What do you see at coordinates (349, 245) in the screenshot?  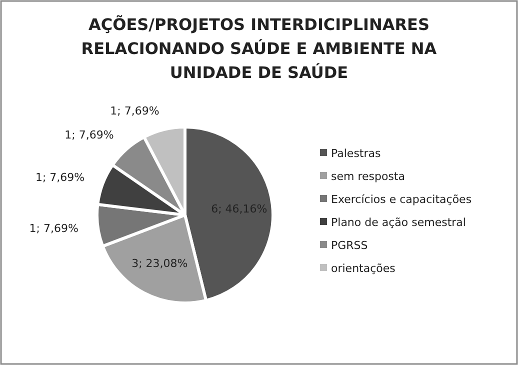 I see `legend-label: PGRSS` at bounding box center [349, 245].